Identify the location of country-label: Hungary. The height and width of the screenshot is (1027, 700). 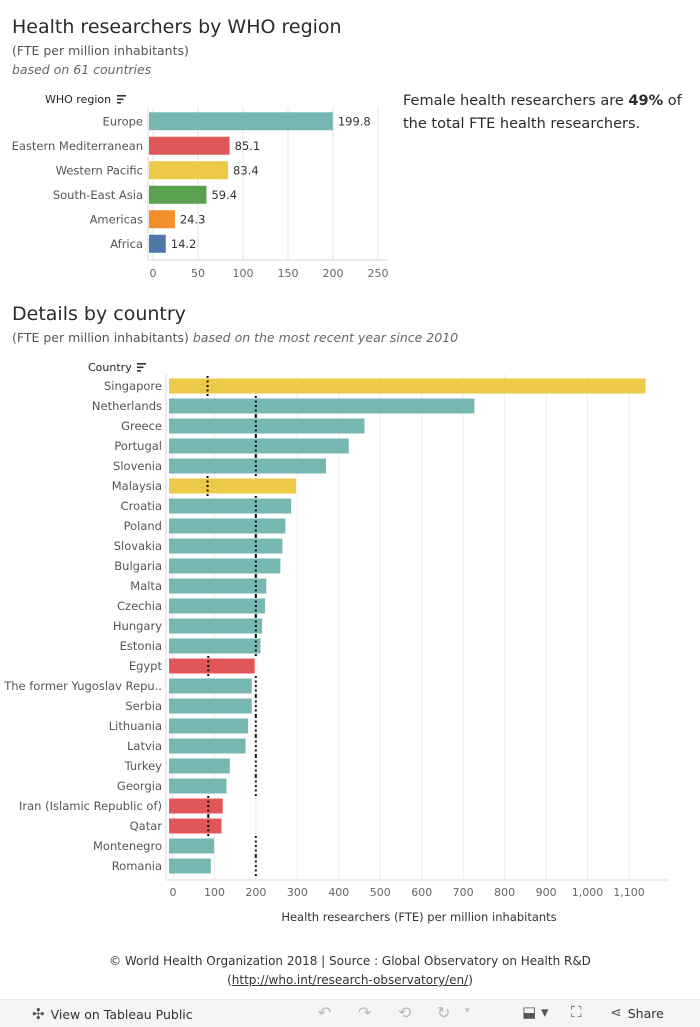
(137, 626).